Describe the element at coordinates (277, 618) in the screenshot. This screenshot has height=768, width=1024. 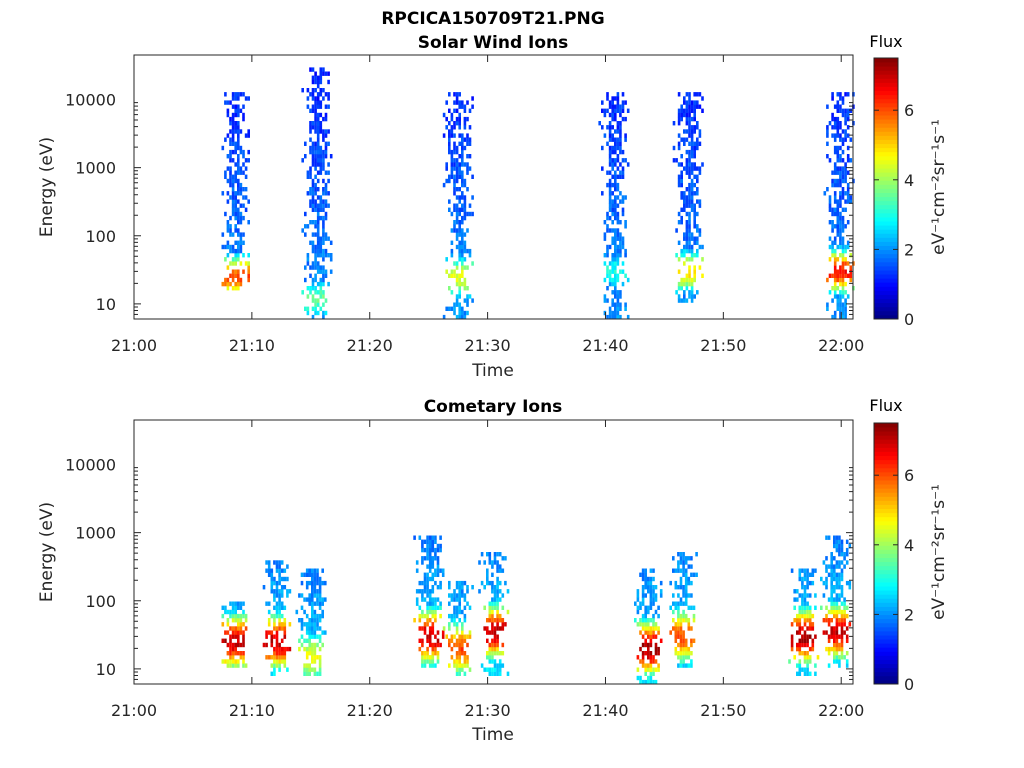
I see `burst` at that location.